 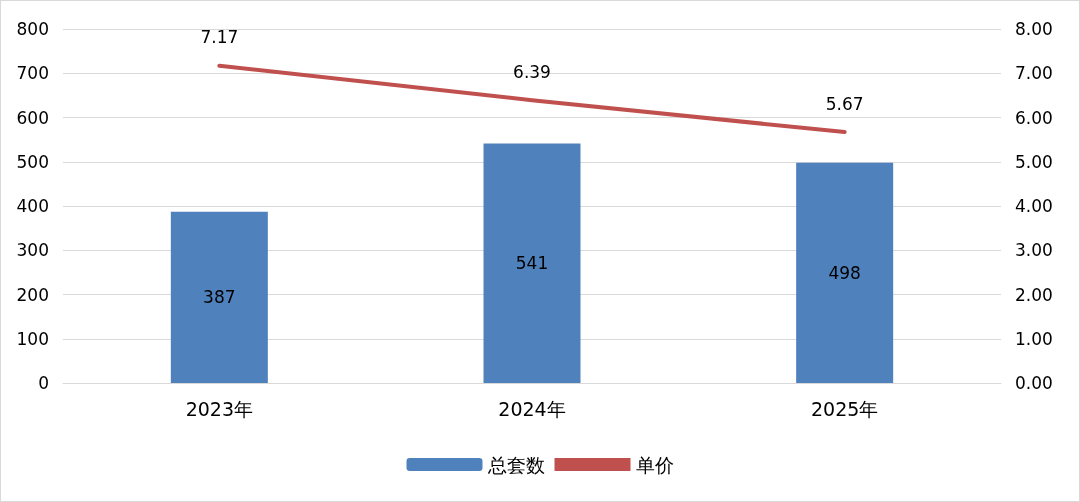 What do you see at coordinates (532, 408) in the screenshot?
I see `x-tick-label: 2024年` at bounding box center [532, 408].